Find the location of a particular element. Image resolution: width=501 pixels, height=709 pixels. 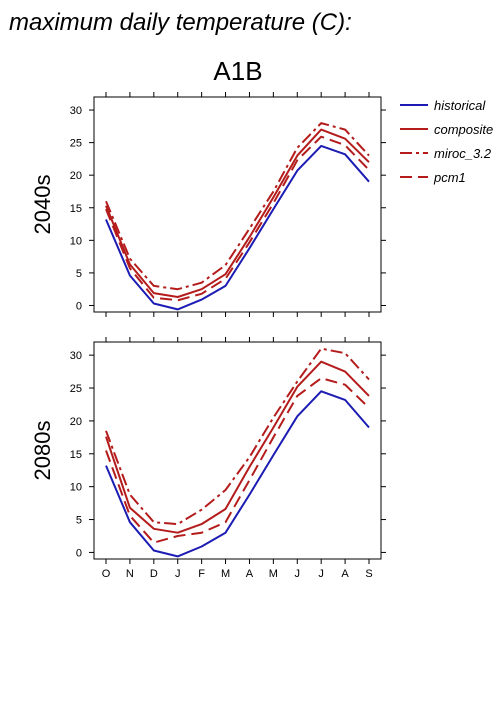

legend-item: historical is located at coordinates (443, 105).